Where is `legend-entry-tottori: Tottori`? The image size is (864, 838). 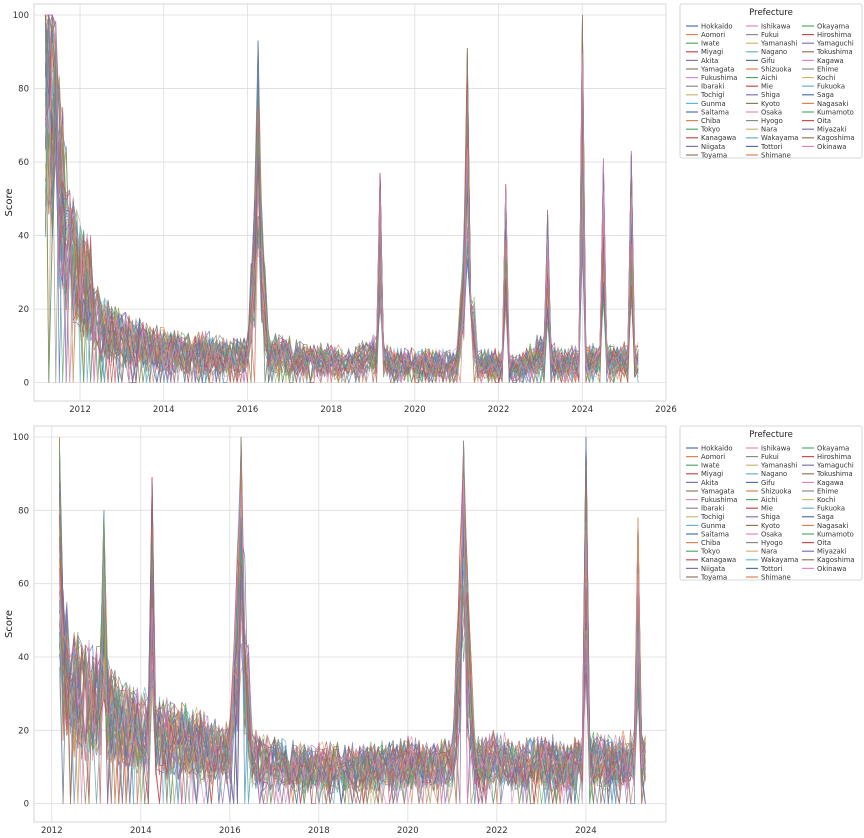 legend-entry-tottori: Tottori is located at coordinates (771, 147).